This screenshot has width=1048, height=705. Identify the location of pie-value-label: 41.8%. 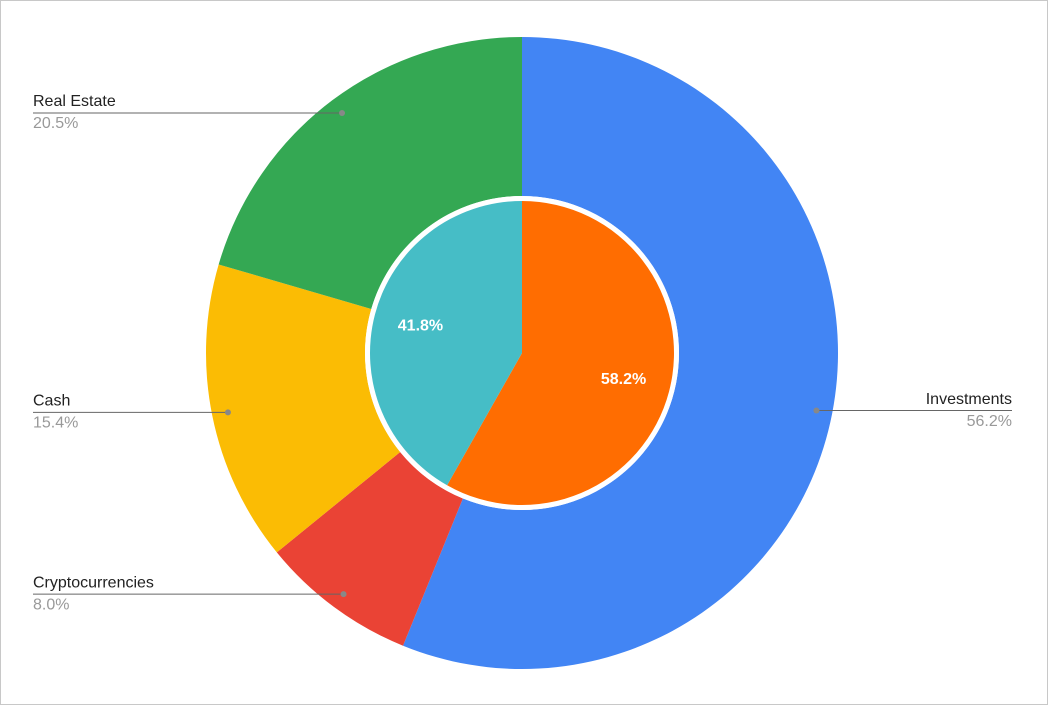
(420, 325).